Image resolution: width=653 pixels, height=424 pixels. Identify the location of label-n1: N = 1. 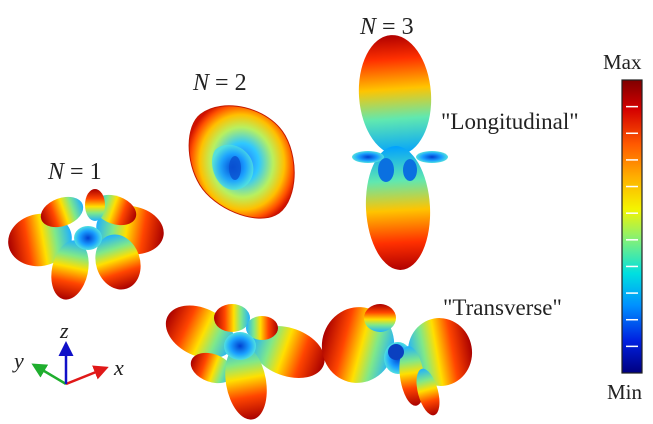
(75, 172).